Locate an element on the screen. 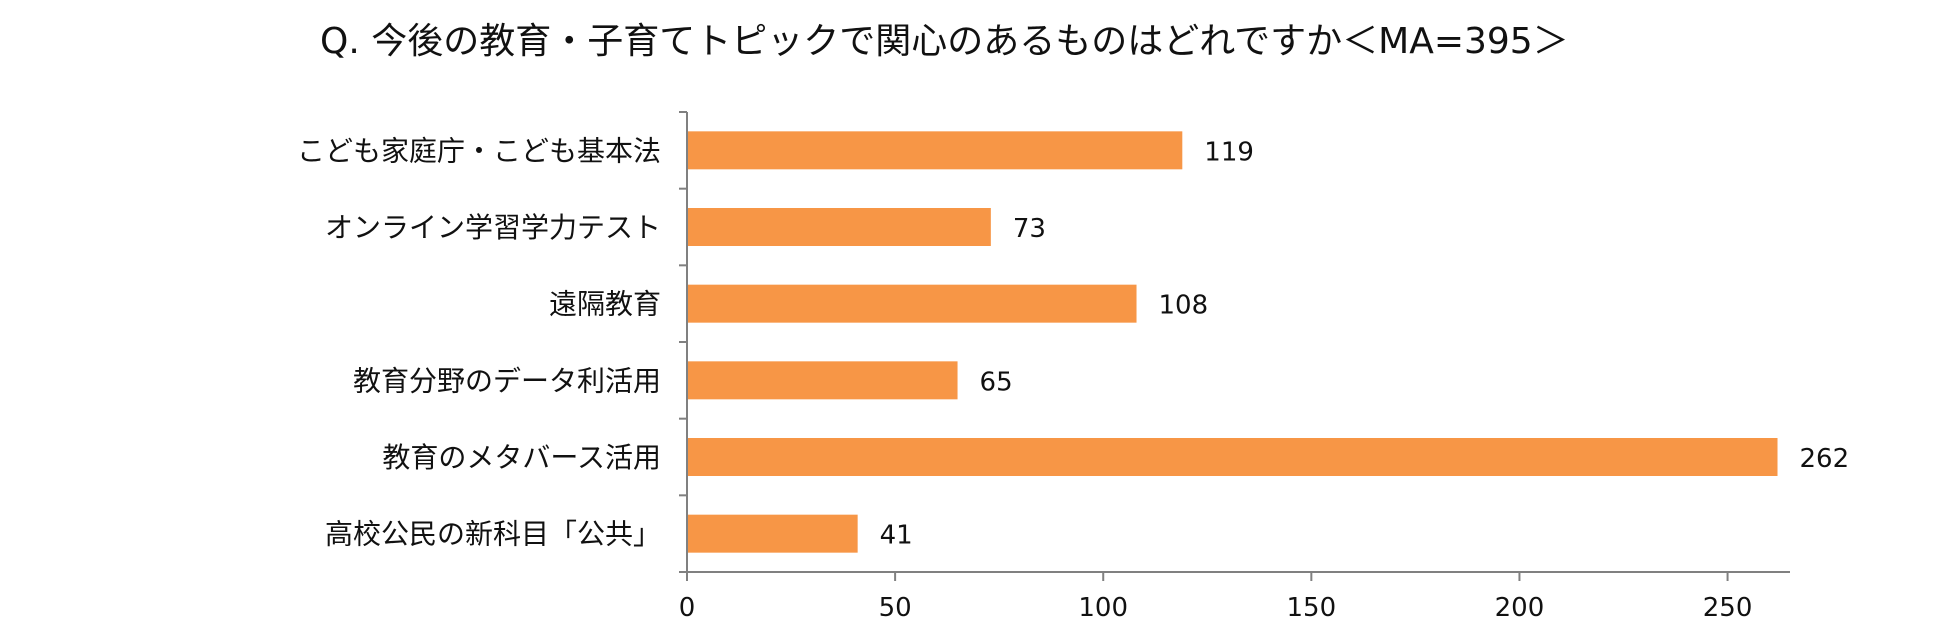  x-tick-label: 100 is located at coordinates (1103, 608).